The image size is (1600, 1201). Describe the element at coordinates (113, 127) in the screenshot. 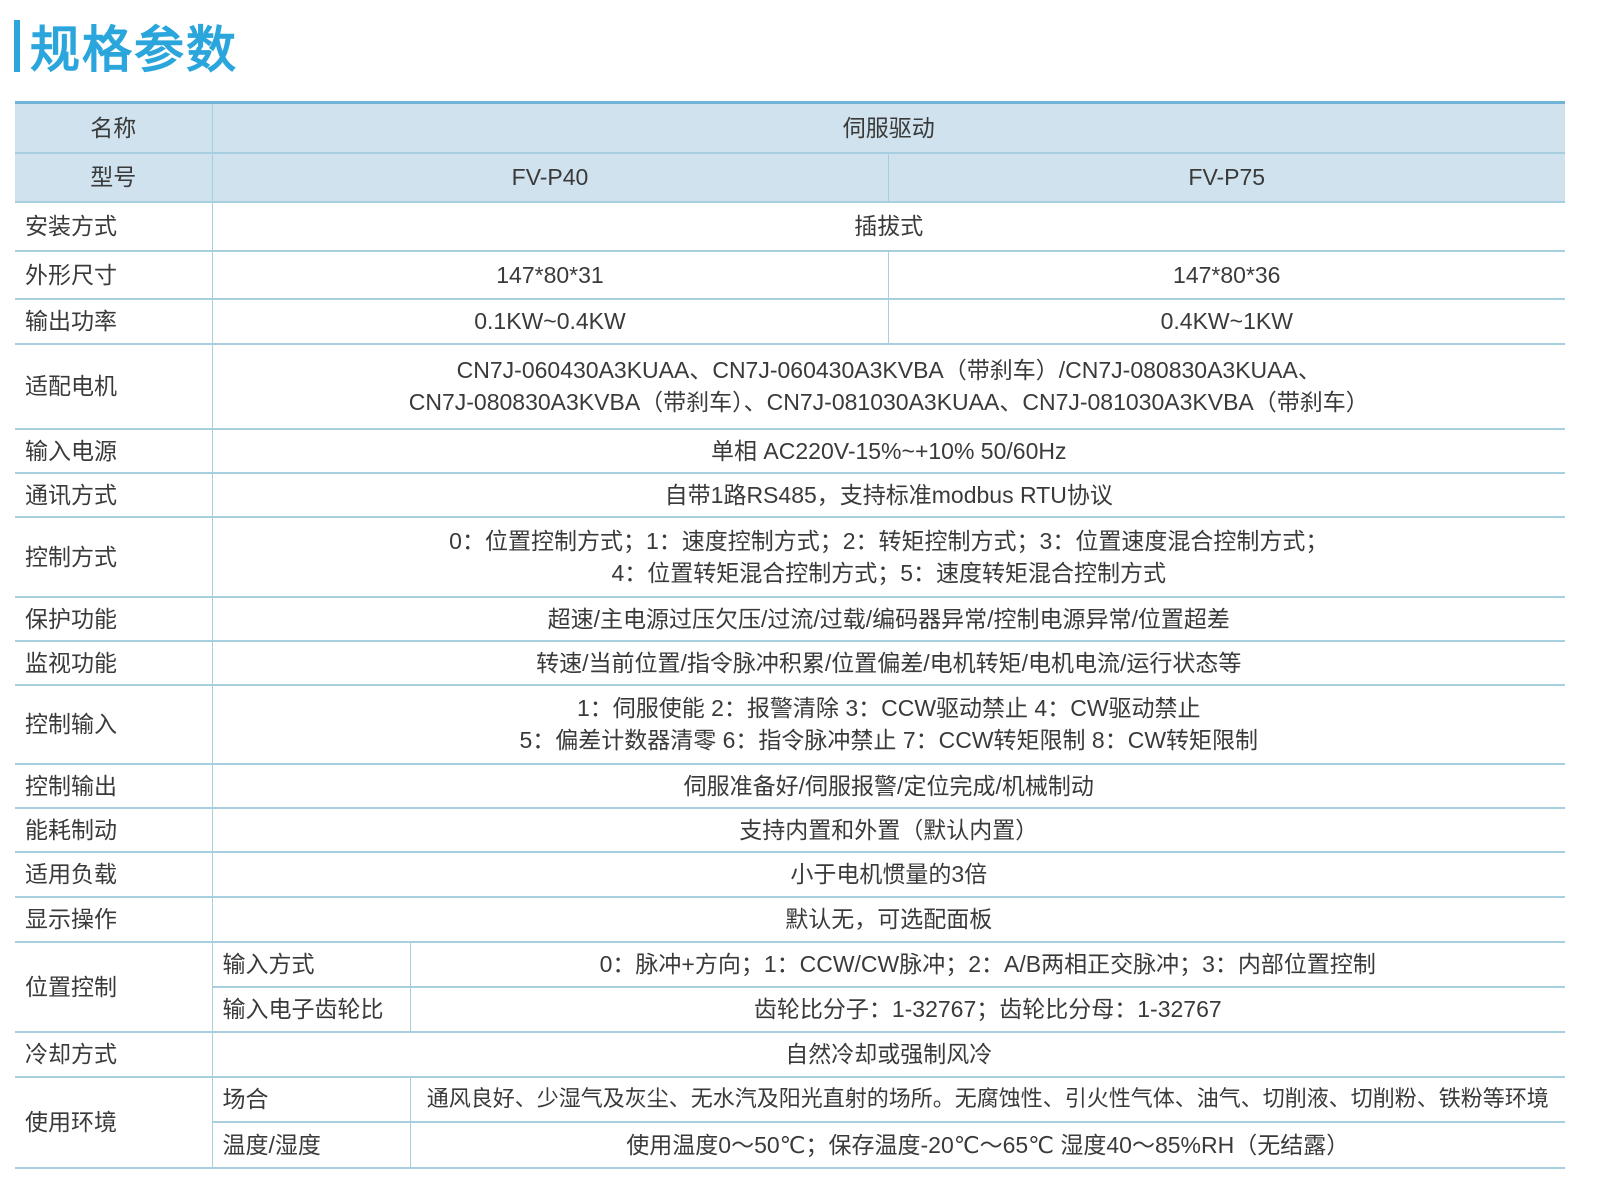

I see `name-label: 名称` at that location.